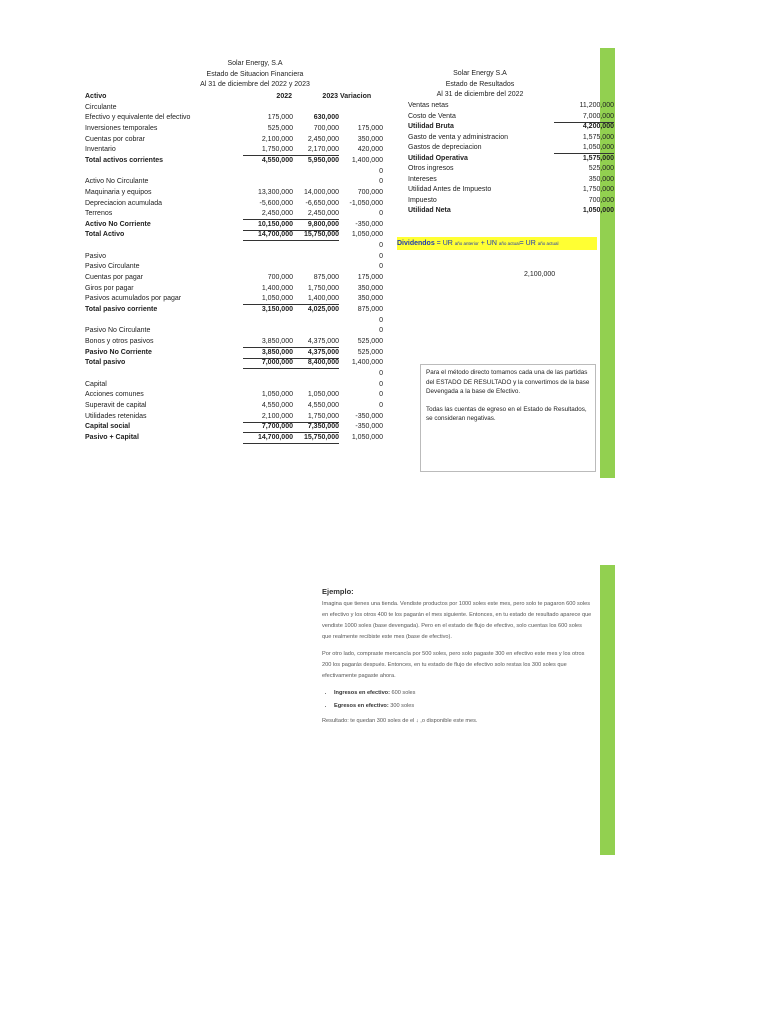 The width and height of the screenshot is (768, 1024). What do you see at coordinates (338, 591) in the screenshot?
I see `example-title: Ejemplo:` at bounding box center [338, 591].